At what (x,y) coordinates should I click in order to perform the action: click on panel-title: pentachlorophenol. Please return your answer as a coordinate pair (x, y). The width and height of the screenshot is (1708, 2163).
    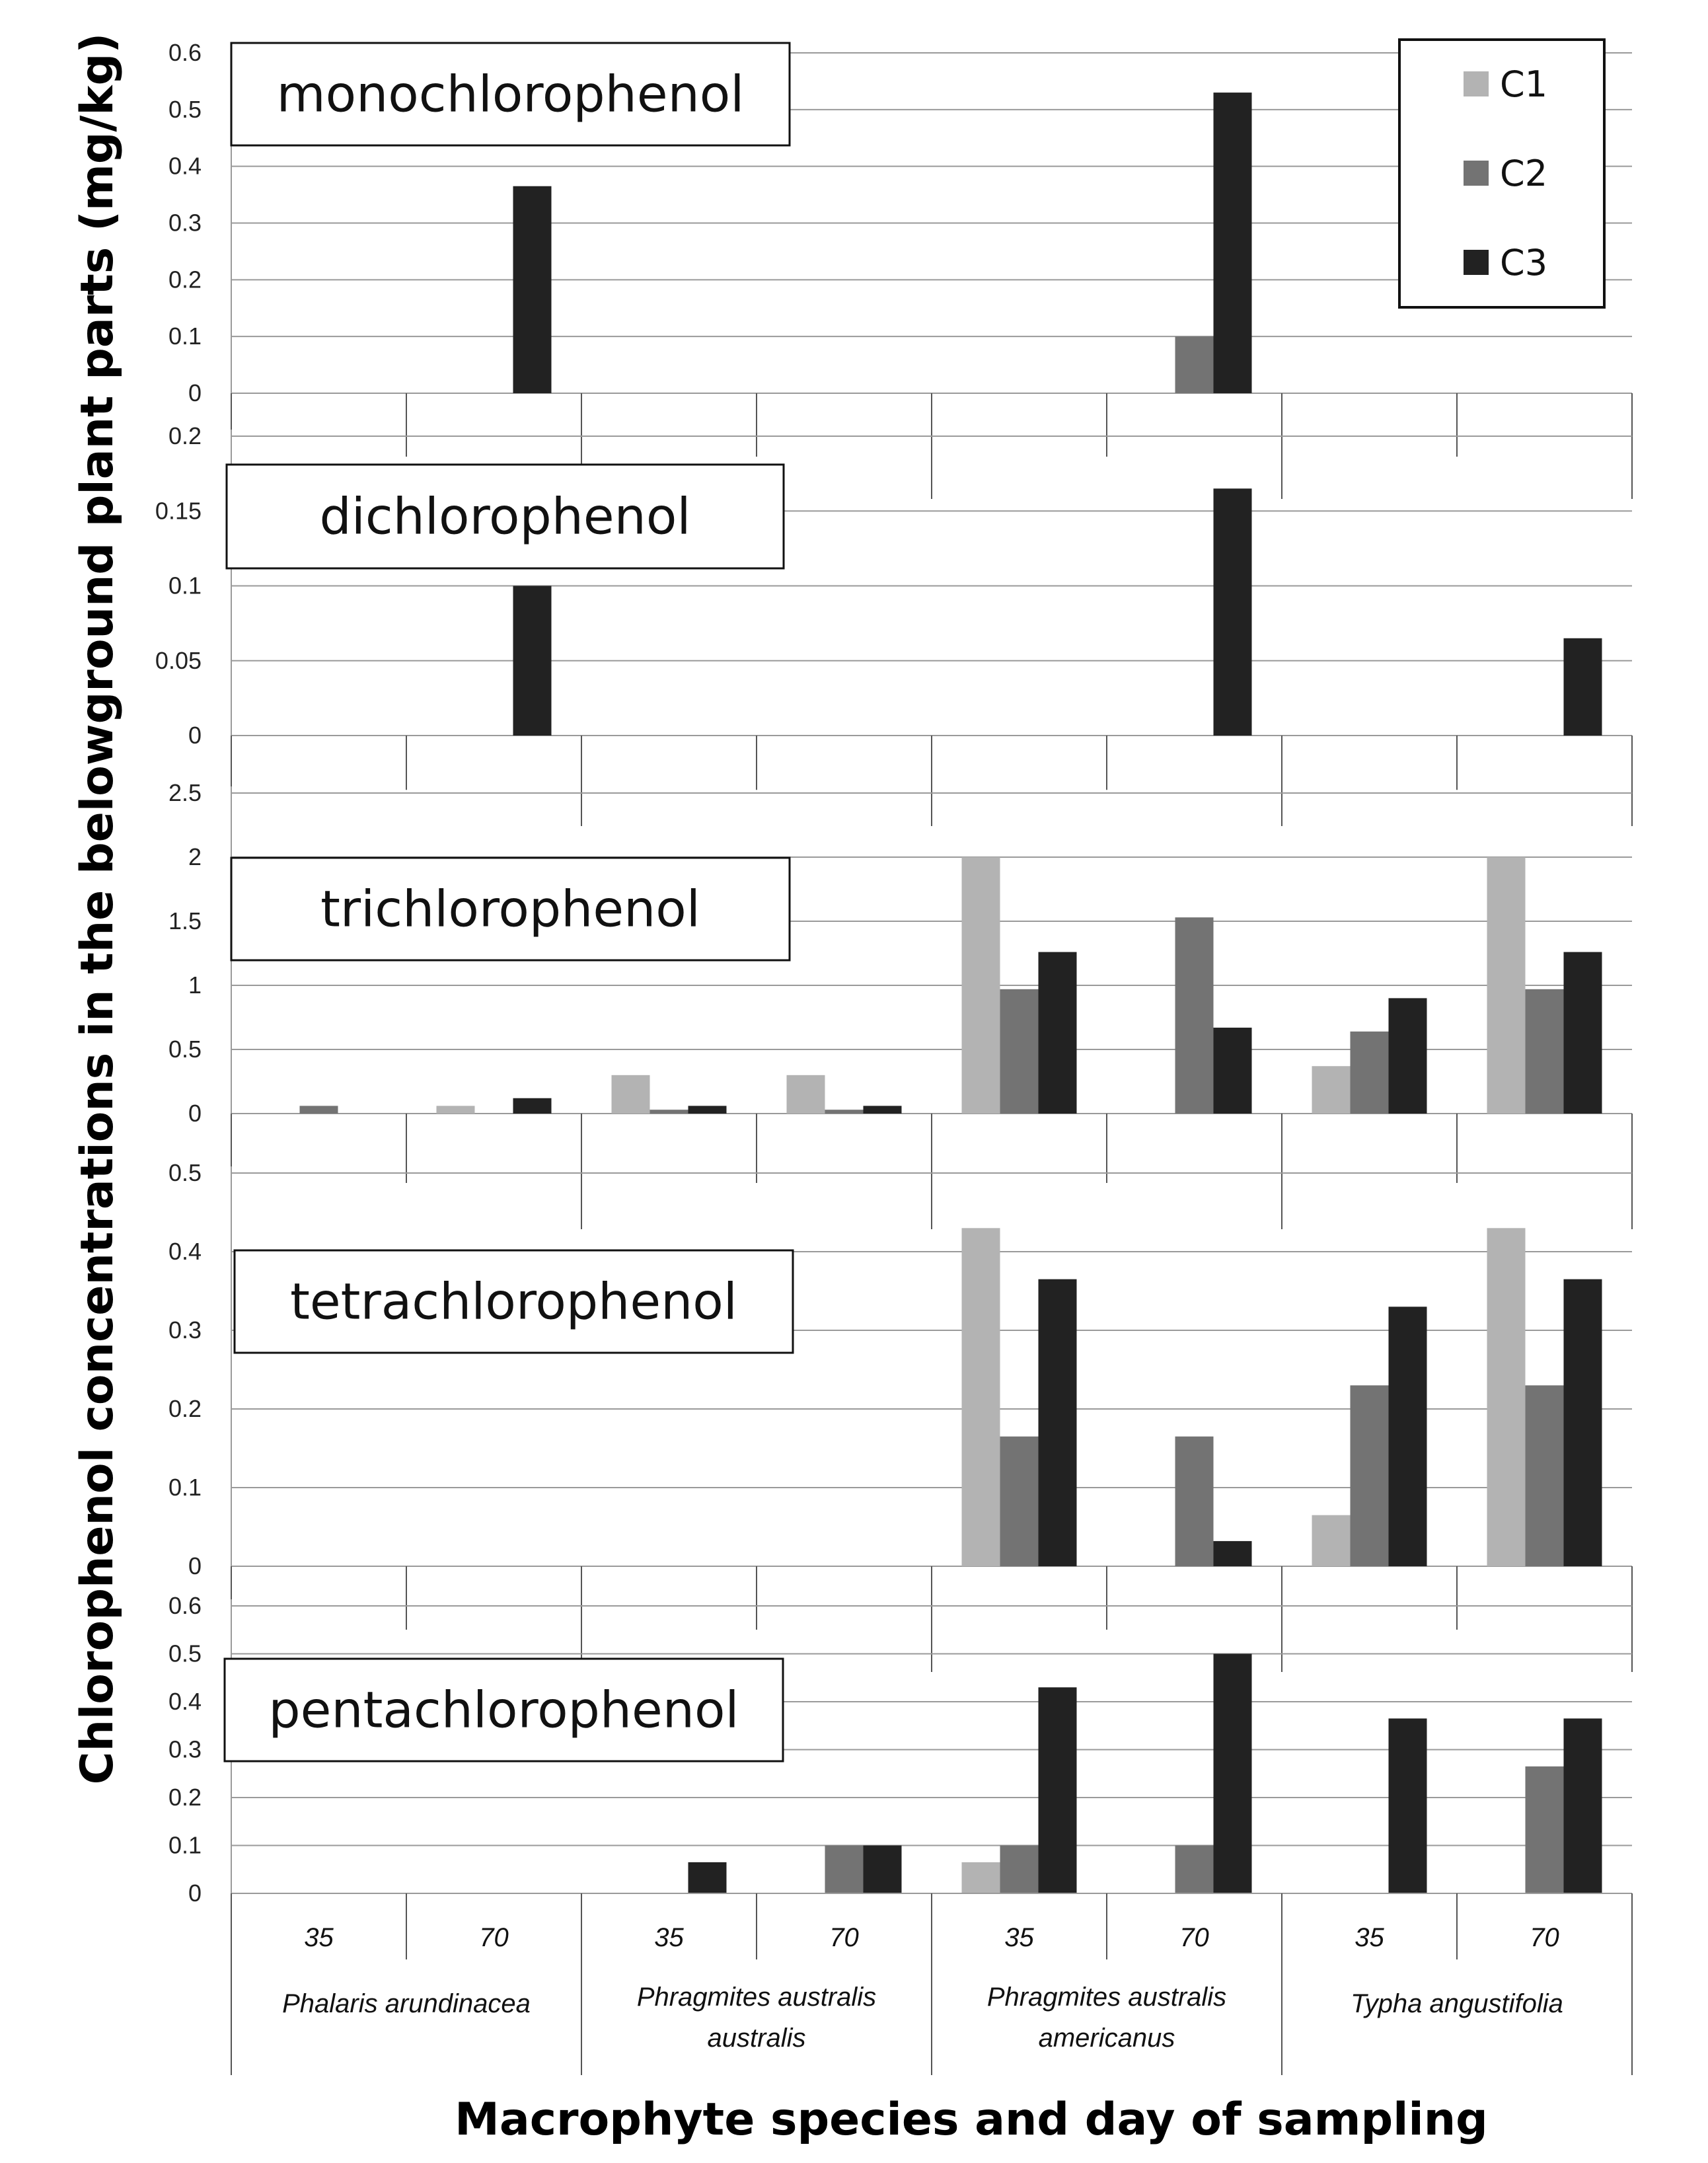
    Looking at the image, I should click on (503, 1710).